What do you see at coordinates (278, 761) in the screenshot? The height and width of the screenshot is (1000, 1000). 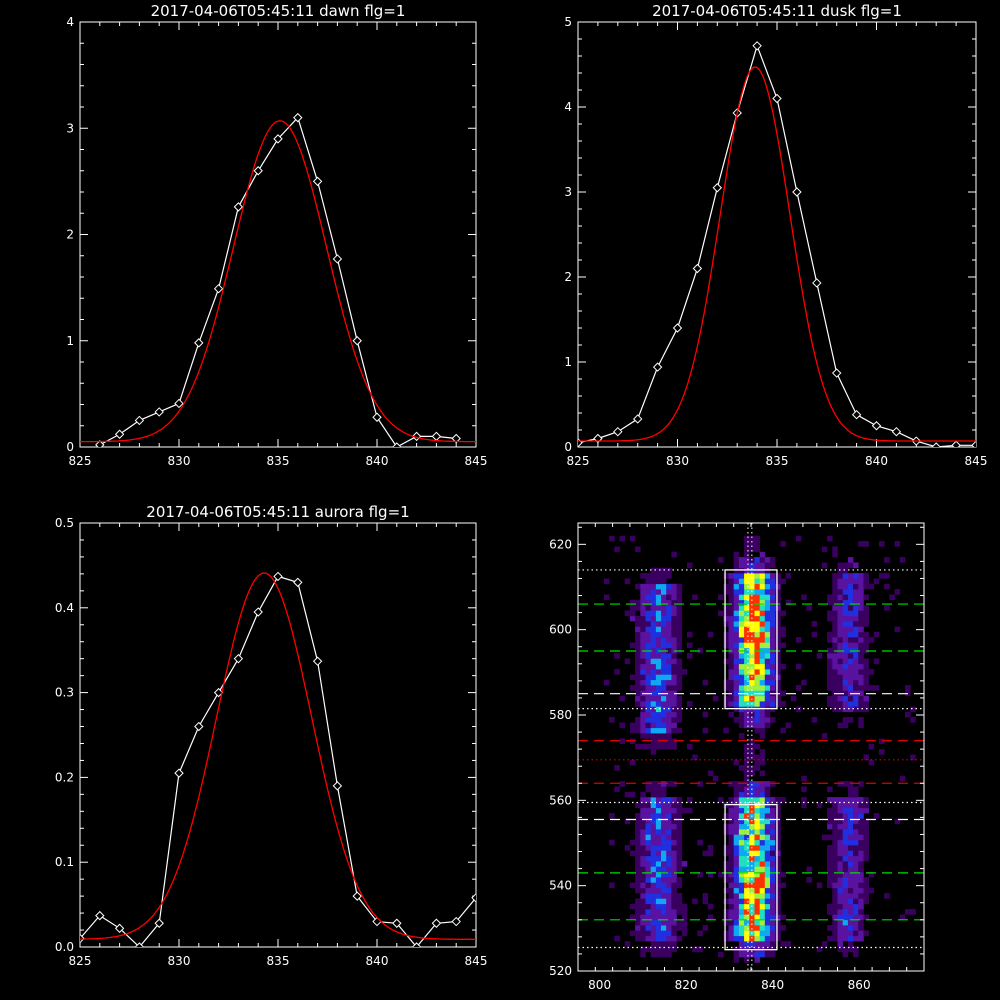 I see `data-line` at bounding box center [278, 761].